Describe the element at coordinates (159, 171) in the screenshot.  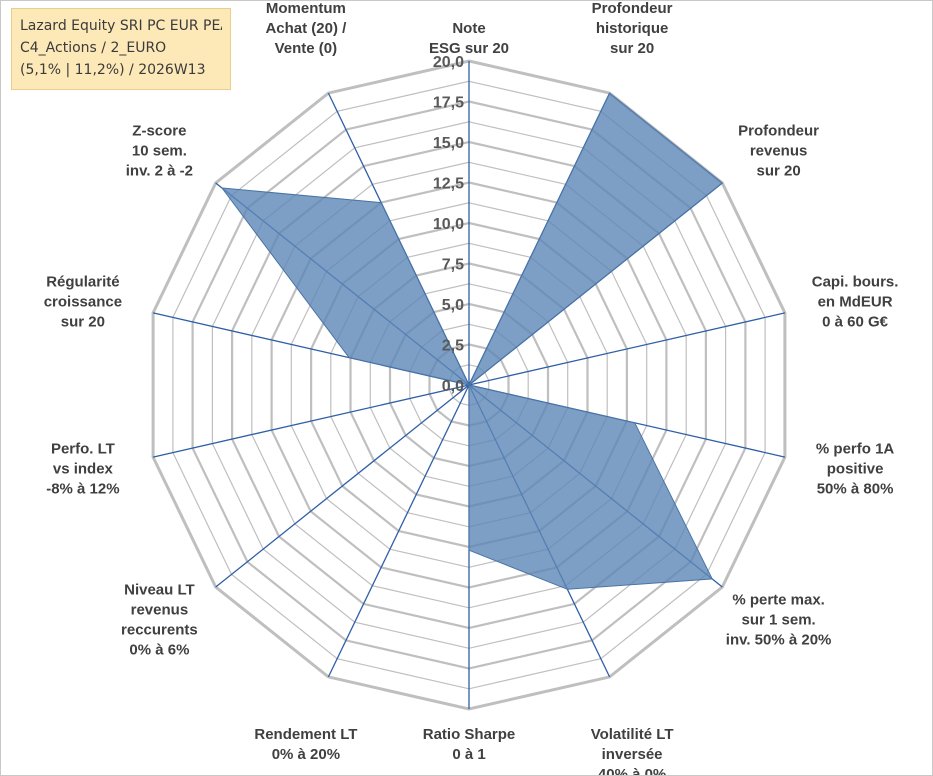
I see `axis-label-line: inv. 2 à -2` at that location.